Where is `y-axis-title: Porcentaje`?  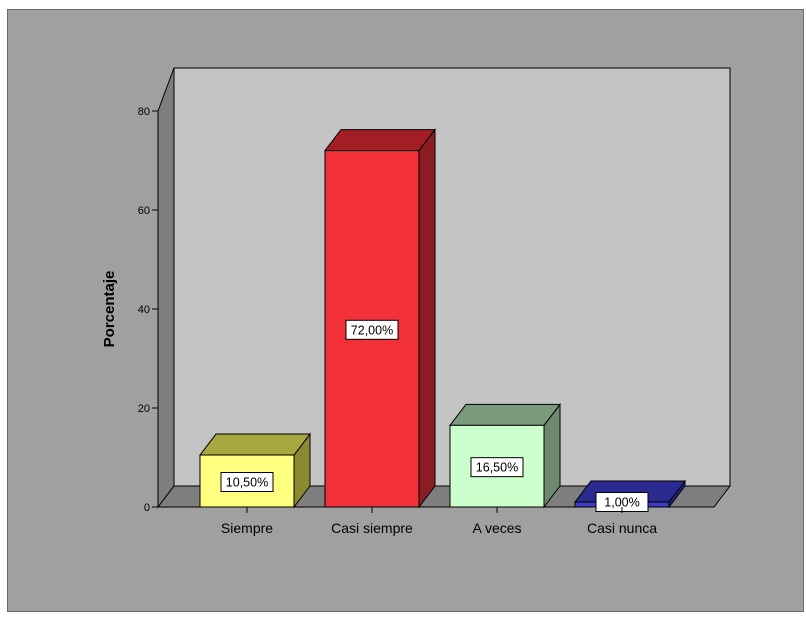
y-axis-title: Porcentaje is located at coordinates (109, 309).